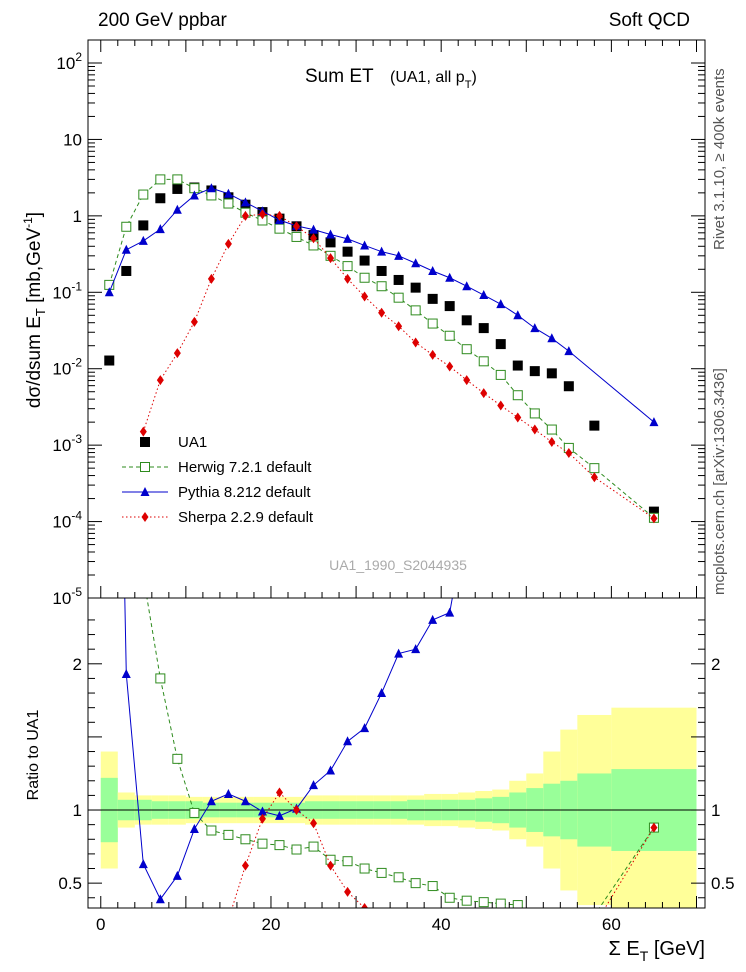  Describe the element at coordinates (72, 139) in the screenshot. I see `main-ytick-label: 10` at that location.